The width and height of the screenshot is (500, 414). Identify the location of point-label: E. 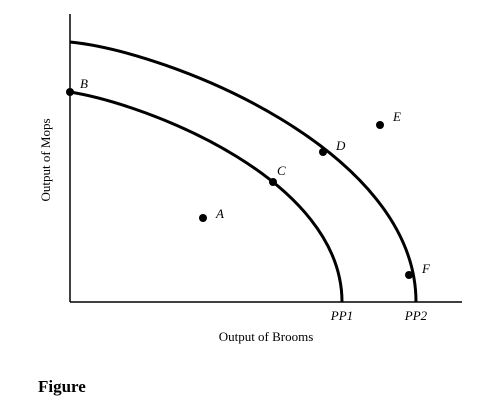
(396, 116).